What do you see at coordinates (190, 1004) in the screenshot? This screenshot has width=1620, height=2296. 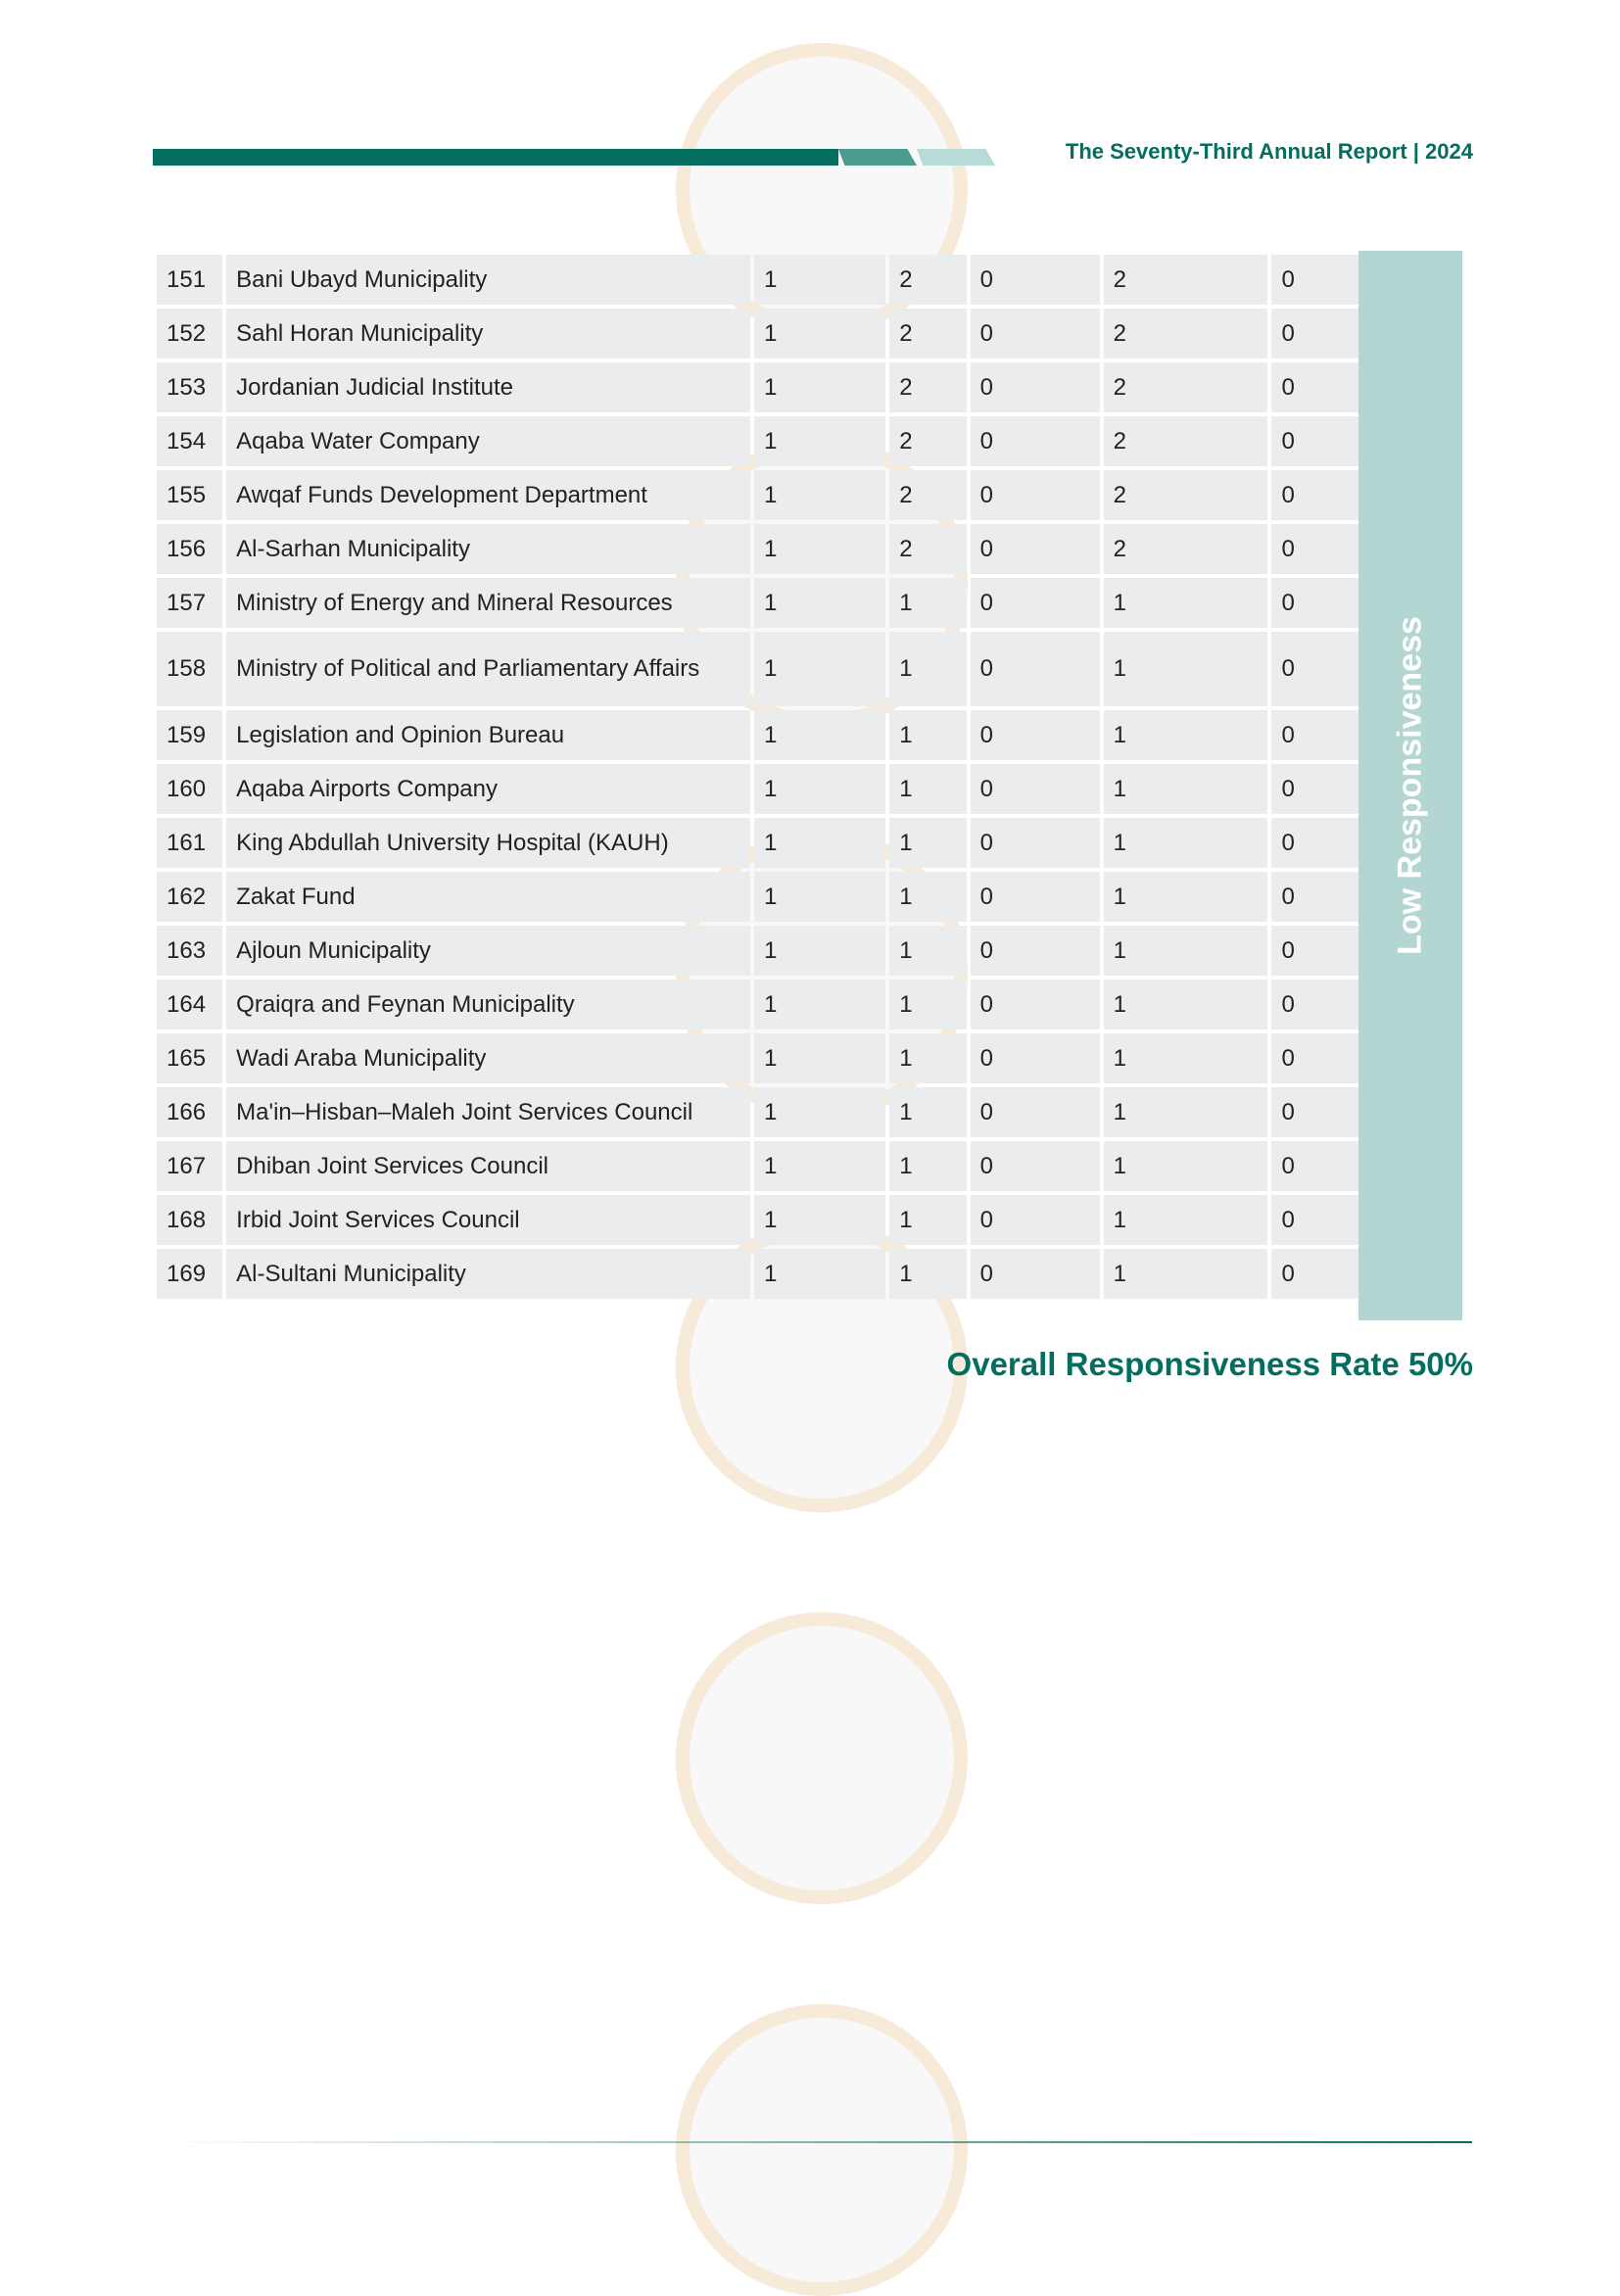 I see `row-number: 164` at bounding box center [190, 1004].